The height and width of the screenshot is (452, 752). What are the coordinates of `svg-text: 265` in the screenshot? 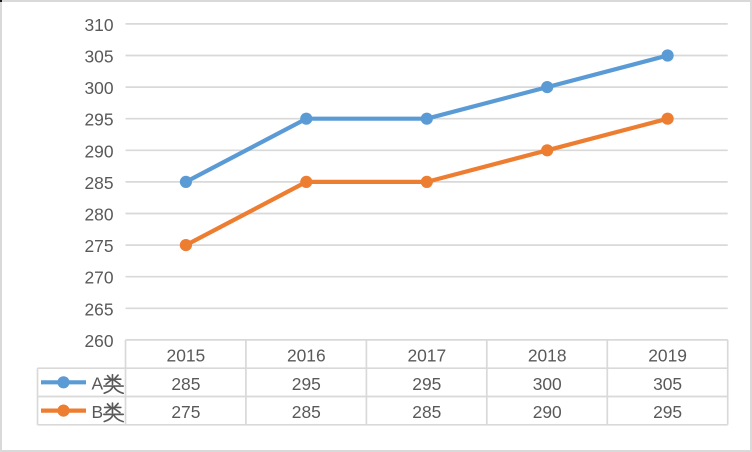 It's located at (98, 309).